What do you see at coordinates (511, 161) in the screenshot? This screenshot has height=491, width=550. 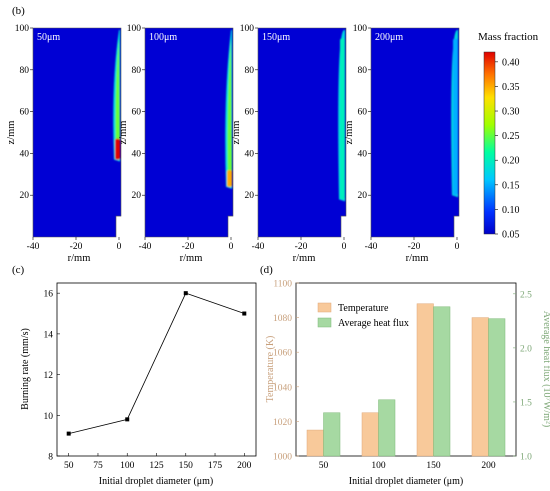 I see `colorbar-tick-label: 0.20` at bounding box center [511, 161].